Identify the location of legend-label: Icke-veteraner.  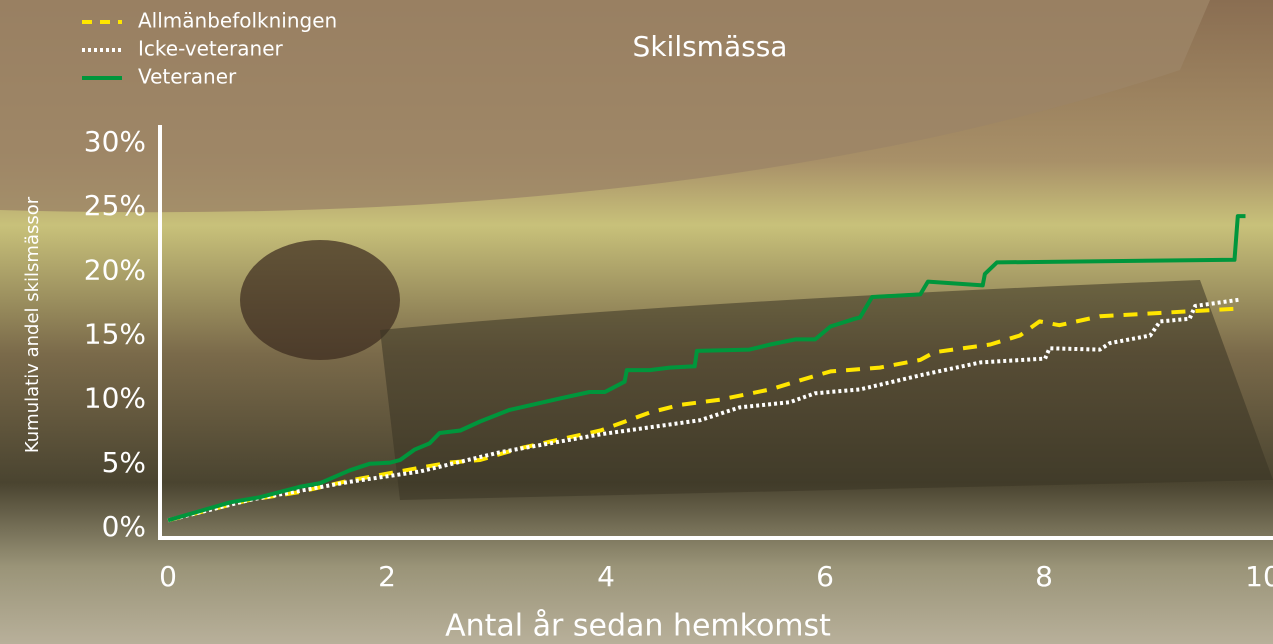
(210, 49).